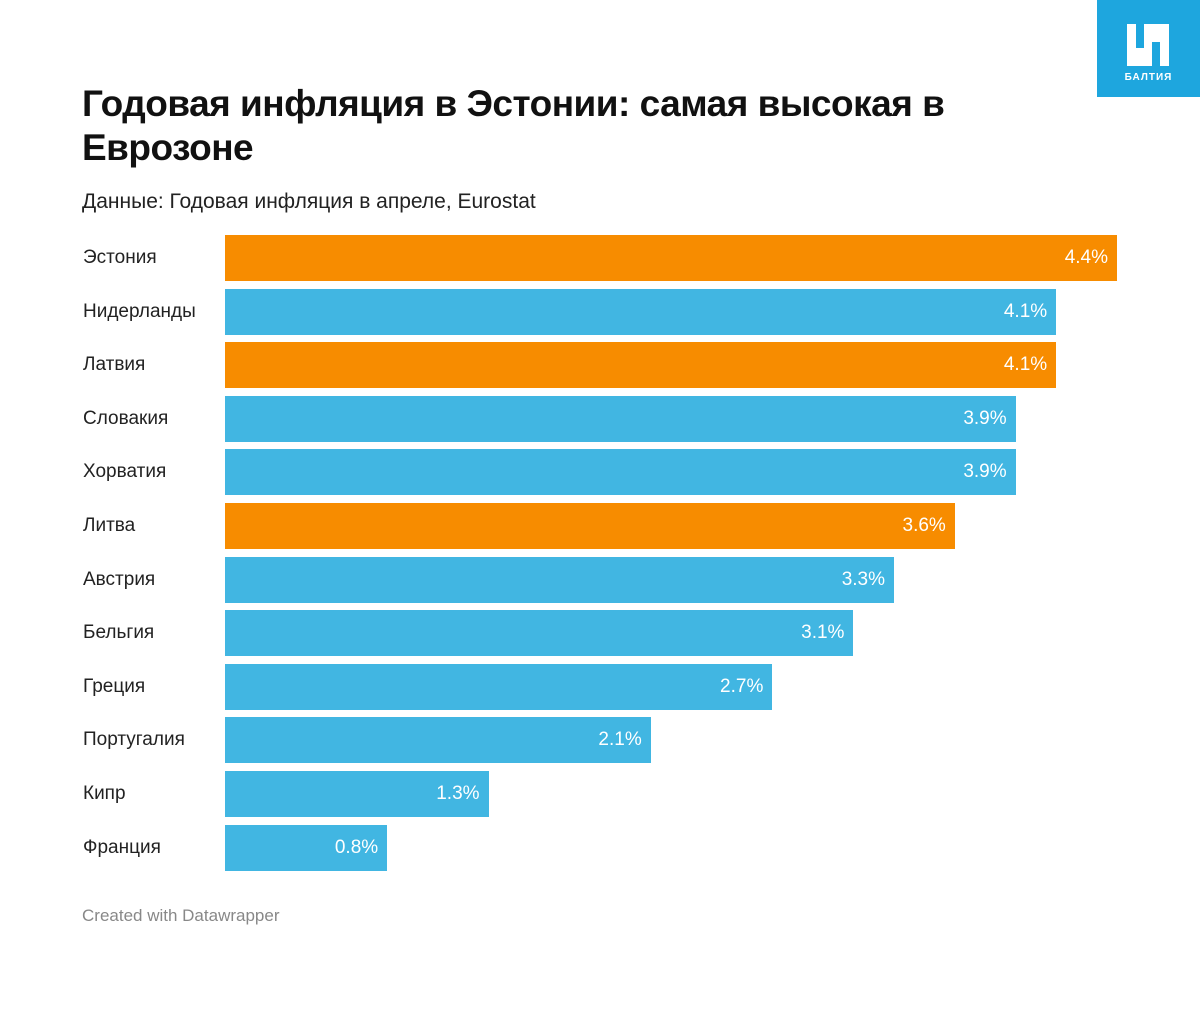  Describe the element at coordinates (126, 418) in the screenshot. I see `category-label: Словакия` at that location.